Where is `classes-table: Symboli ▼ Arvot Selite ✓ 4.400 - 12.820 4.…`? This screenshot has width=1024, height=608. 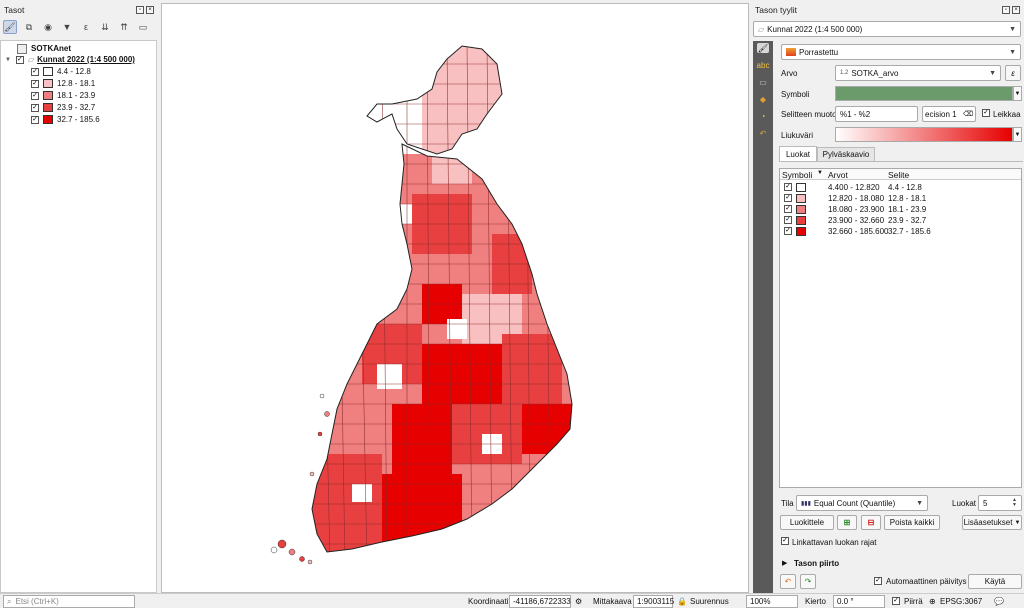 classes-table: Symboli ▼ Arvot Selite ✓ 4.400 - 12.820 4.… is located at coordinates (900, 328).